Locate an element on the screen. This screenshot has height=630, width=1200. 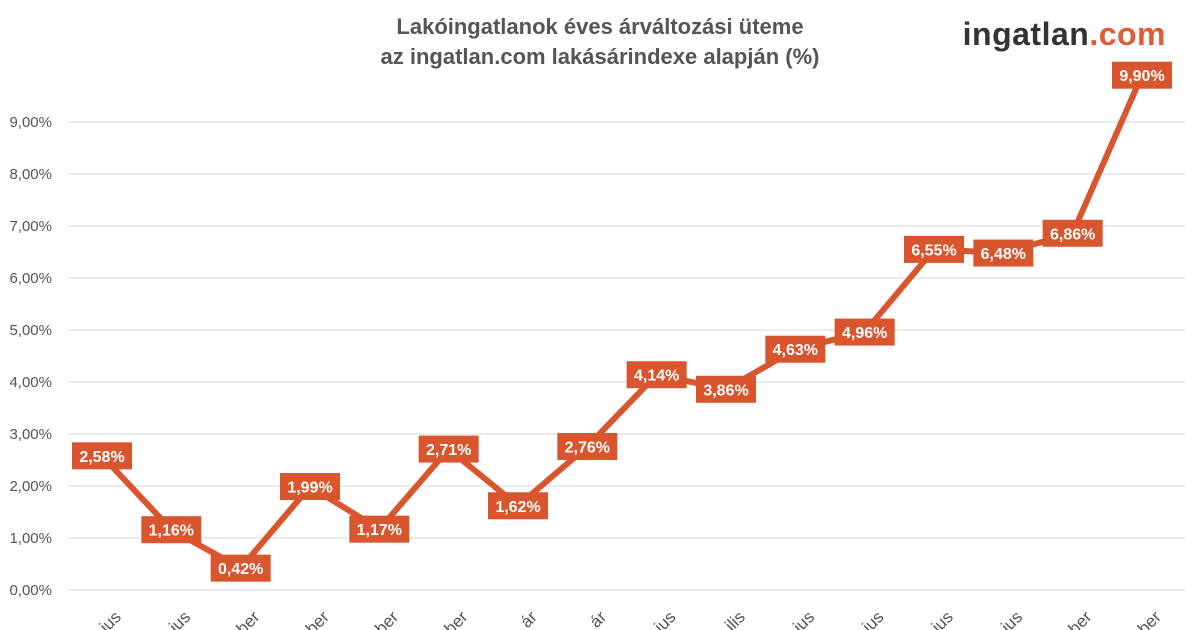
data-point-label: 4,96% is located at coordinates (864, 332).